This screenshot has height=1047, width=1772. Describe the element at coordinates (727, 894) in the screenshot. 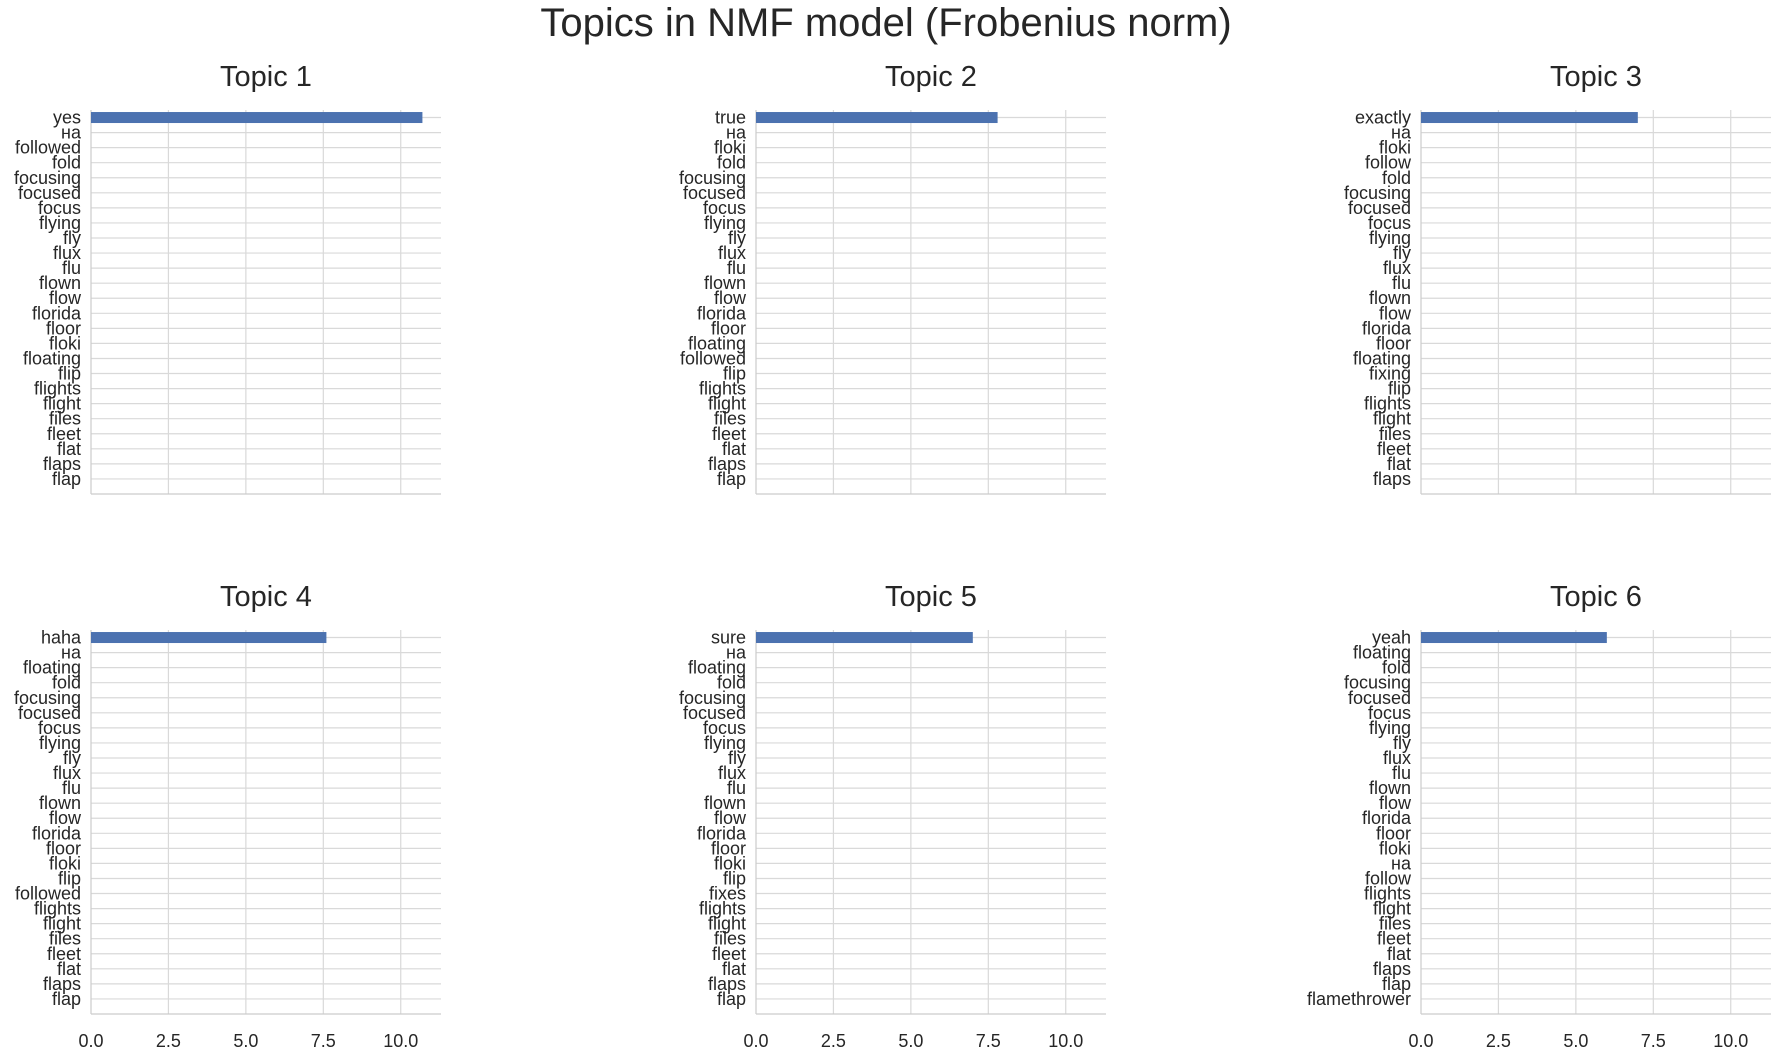

I see `y-tick-label: fixes` at that location.